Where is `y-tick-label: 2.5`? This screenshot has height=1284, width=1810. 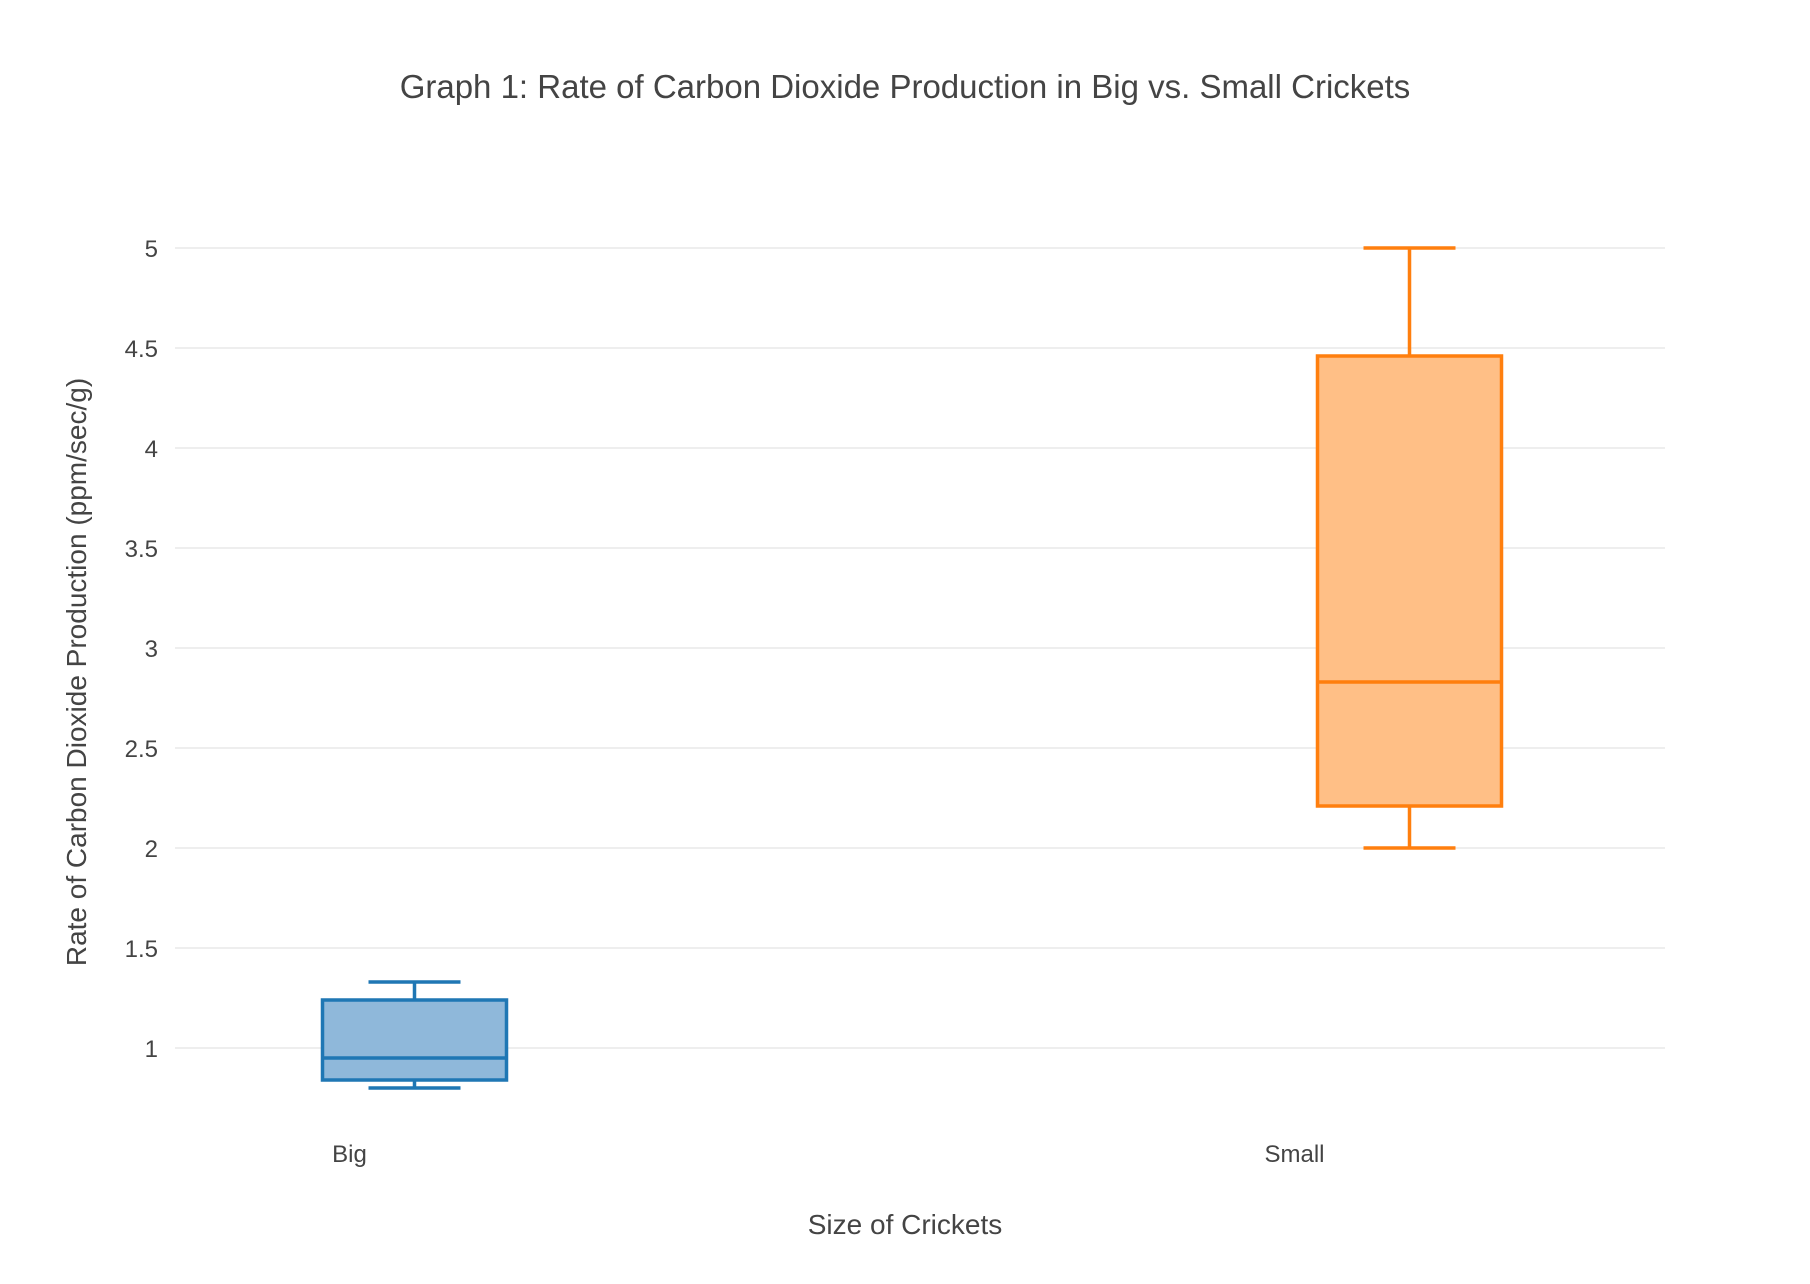 y-tick-label: 2.5 is located at coordinates (141, 749).